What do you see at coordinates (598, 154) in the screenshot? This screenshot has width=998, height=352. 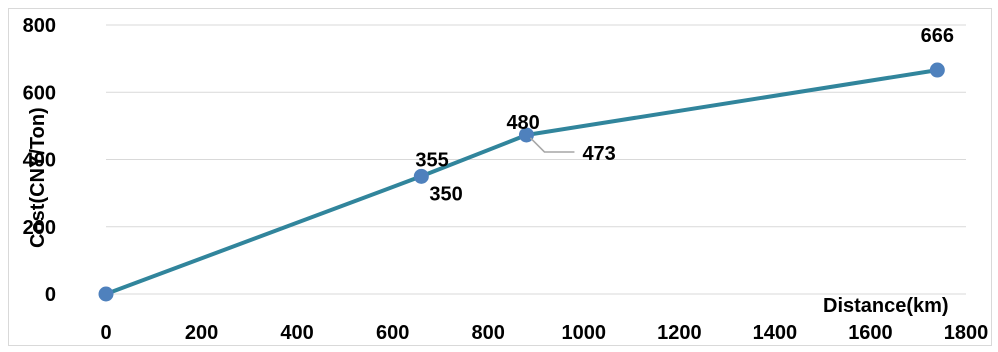 I see `data-label: 473` at bounding box center [598, 154].